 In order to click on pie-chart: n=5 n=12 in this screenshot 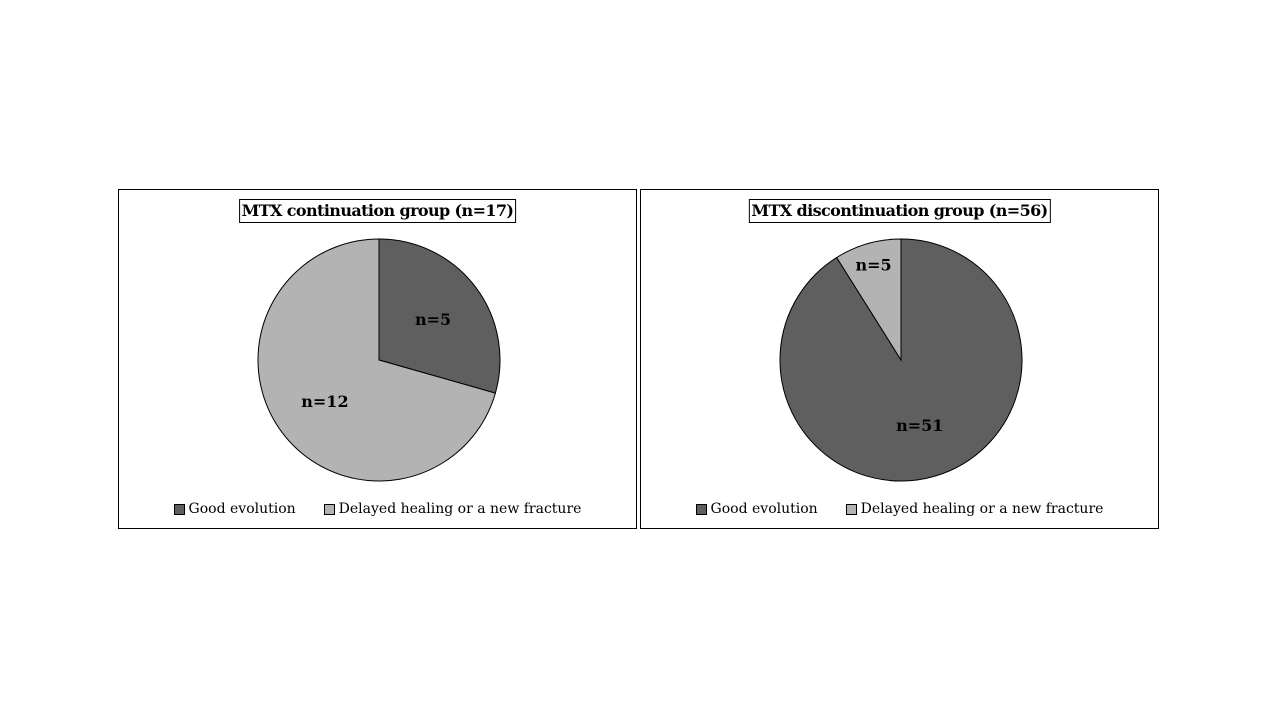, I will do `click(379, 360)`.